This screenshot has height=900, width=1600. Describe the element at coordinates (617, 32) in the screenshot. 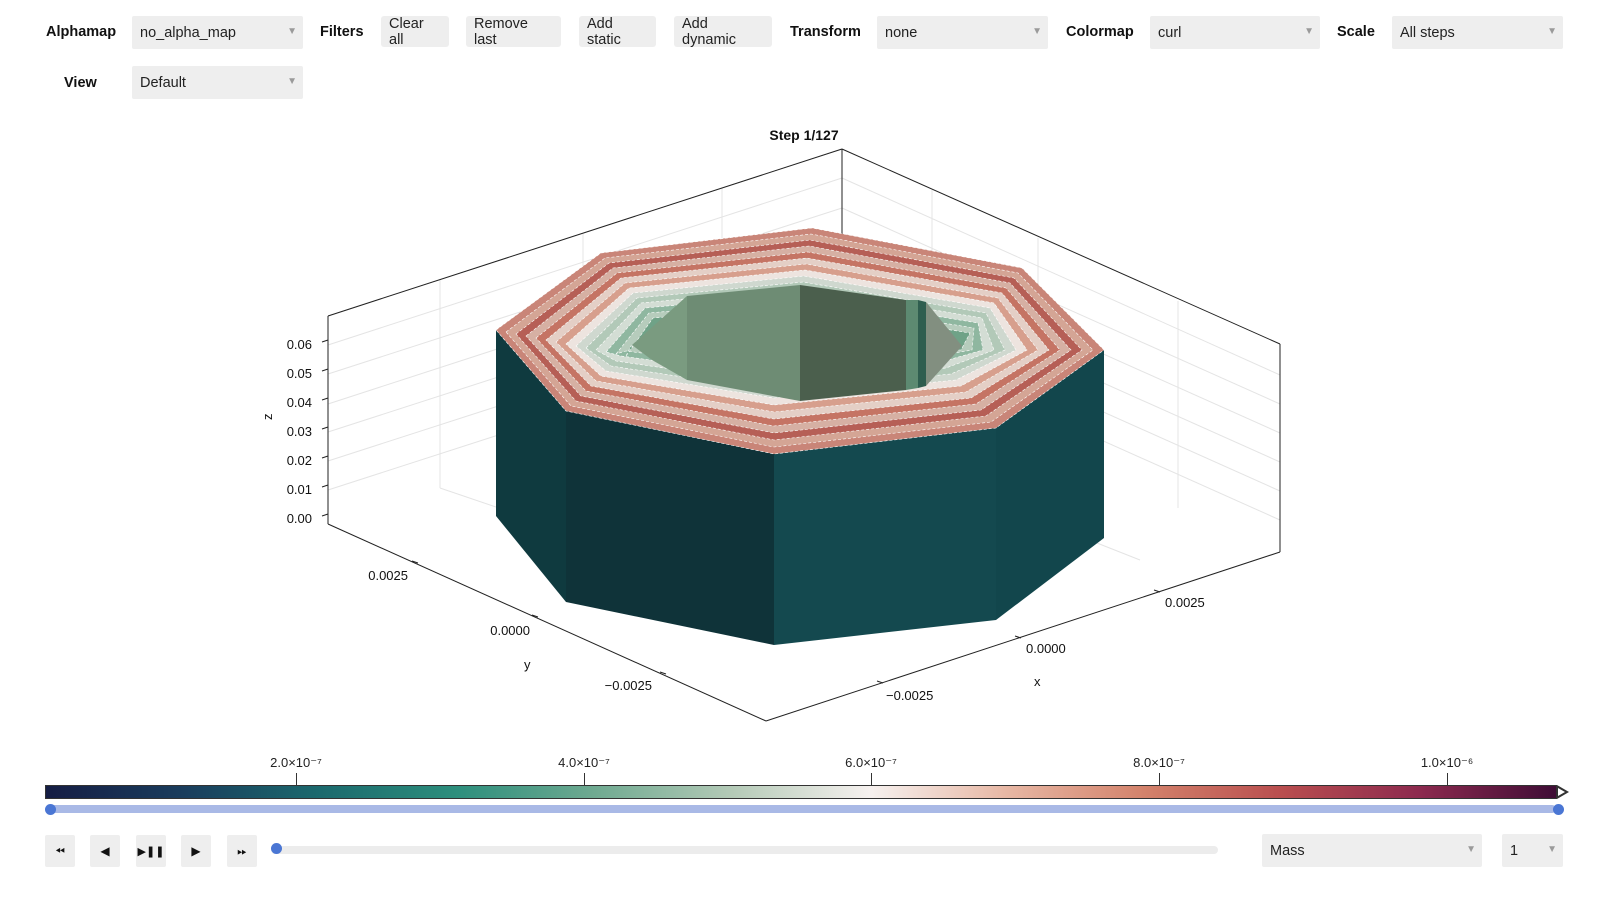

I see `add-static-button: Add static` at that location.